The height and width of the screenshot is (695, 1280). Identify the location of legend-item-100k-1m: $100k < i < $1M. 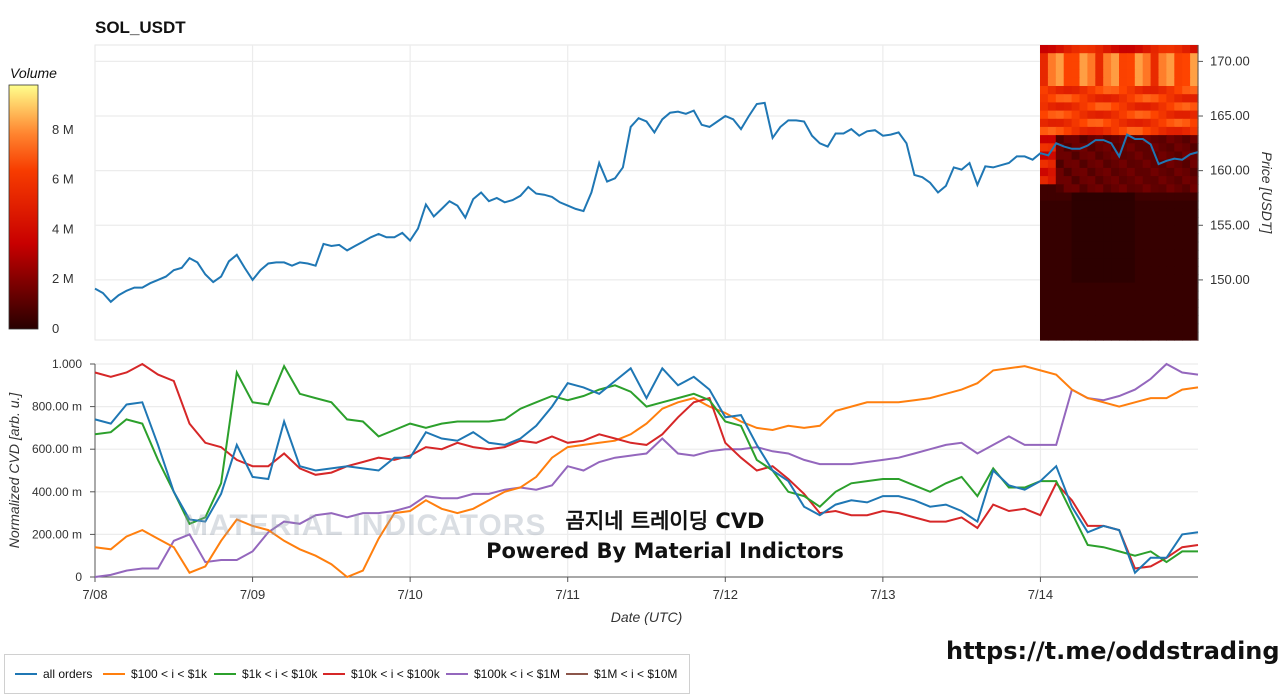
(503, 674).